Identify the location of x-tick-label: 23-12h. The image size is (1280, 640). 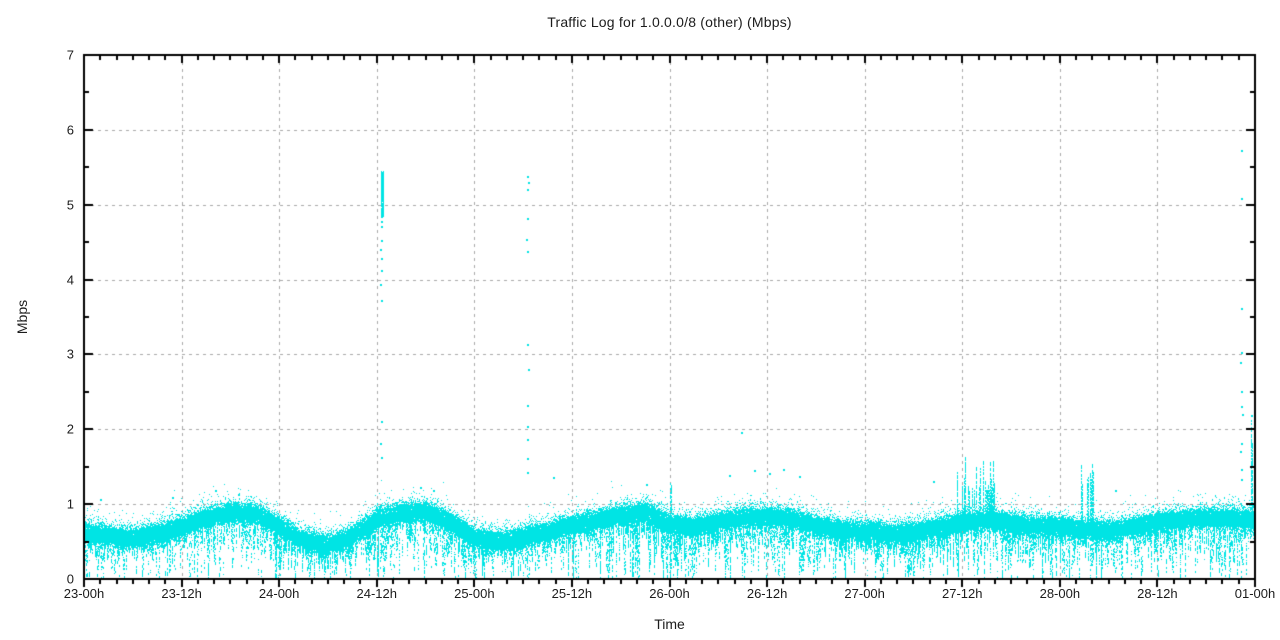
(181, 593).